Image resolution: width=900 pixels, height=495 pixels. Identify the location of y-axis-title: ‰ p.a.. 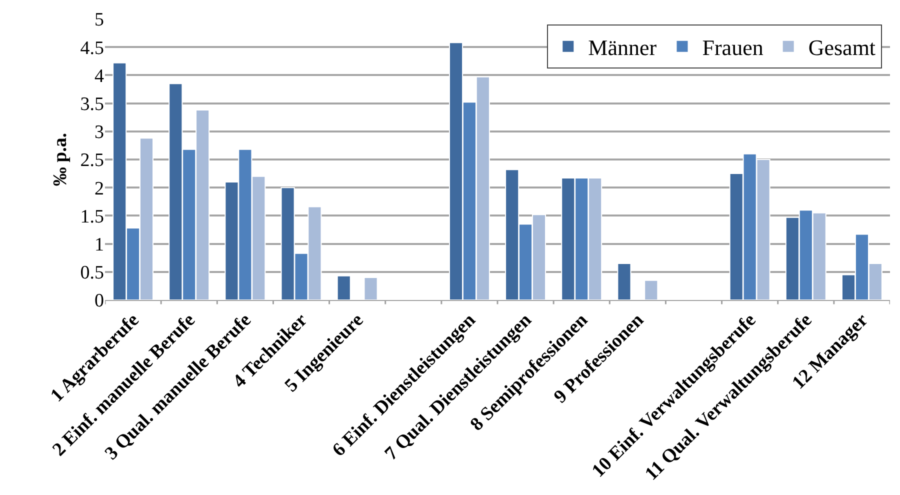
(61, 159).